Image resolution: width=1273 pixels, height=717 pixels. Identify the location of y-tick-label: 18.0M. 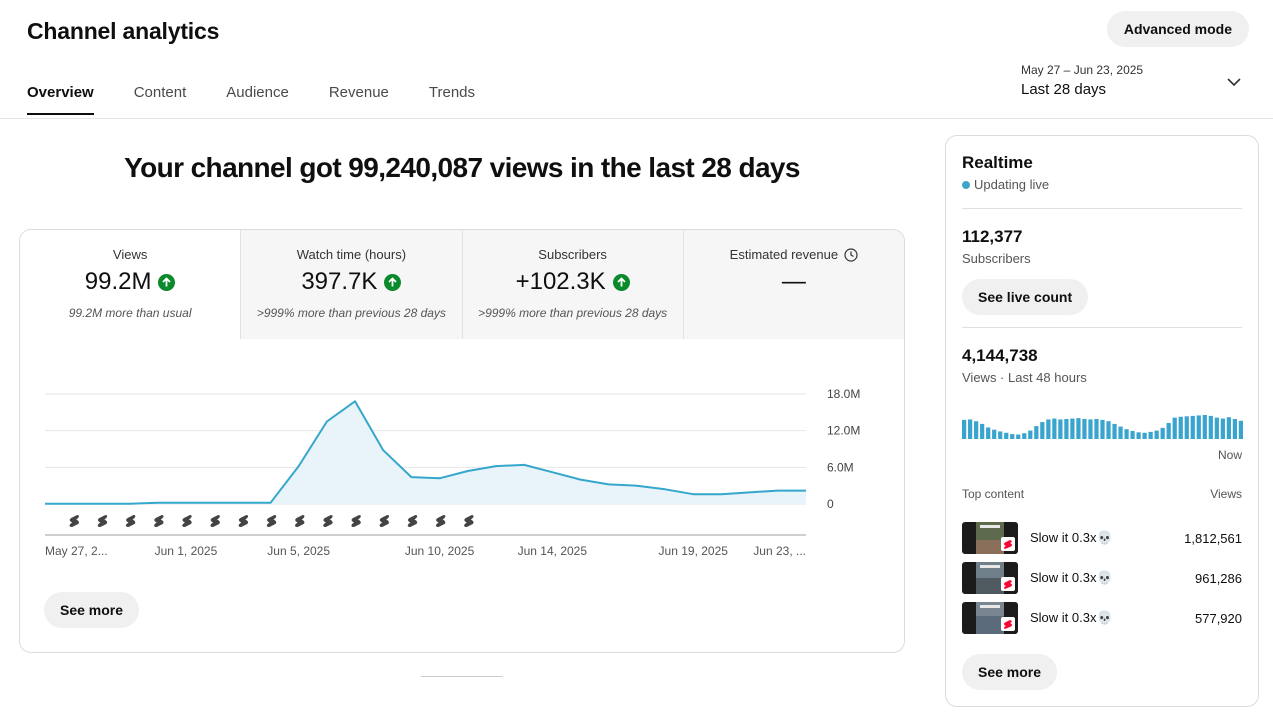
(843, 394).